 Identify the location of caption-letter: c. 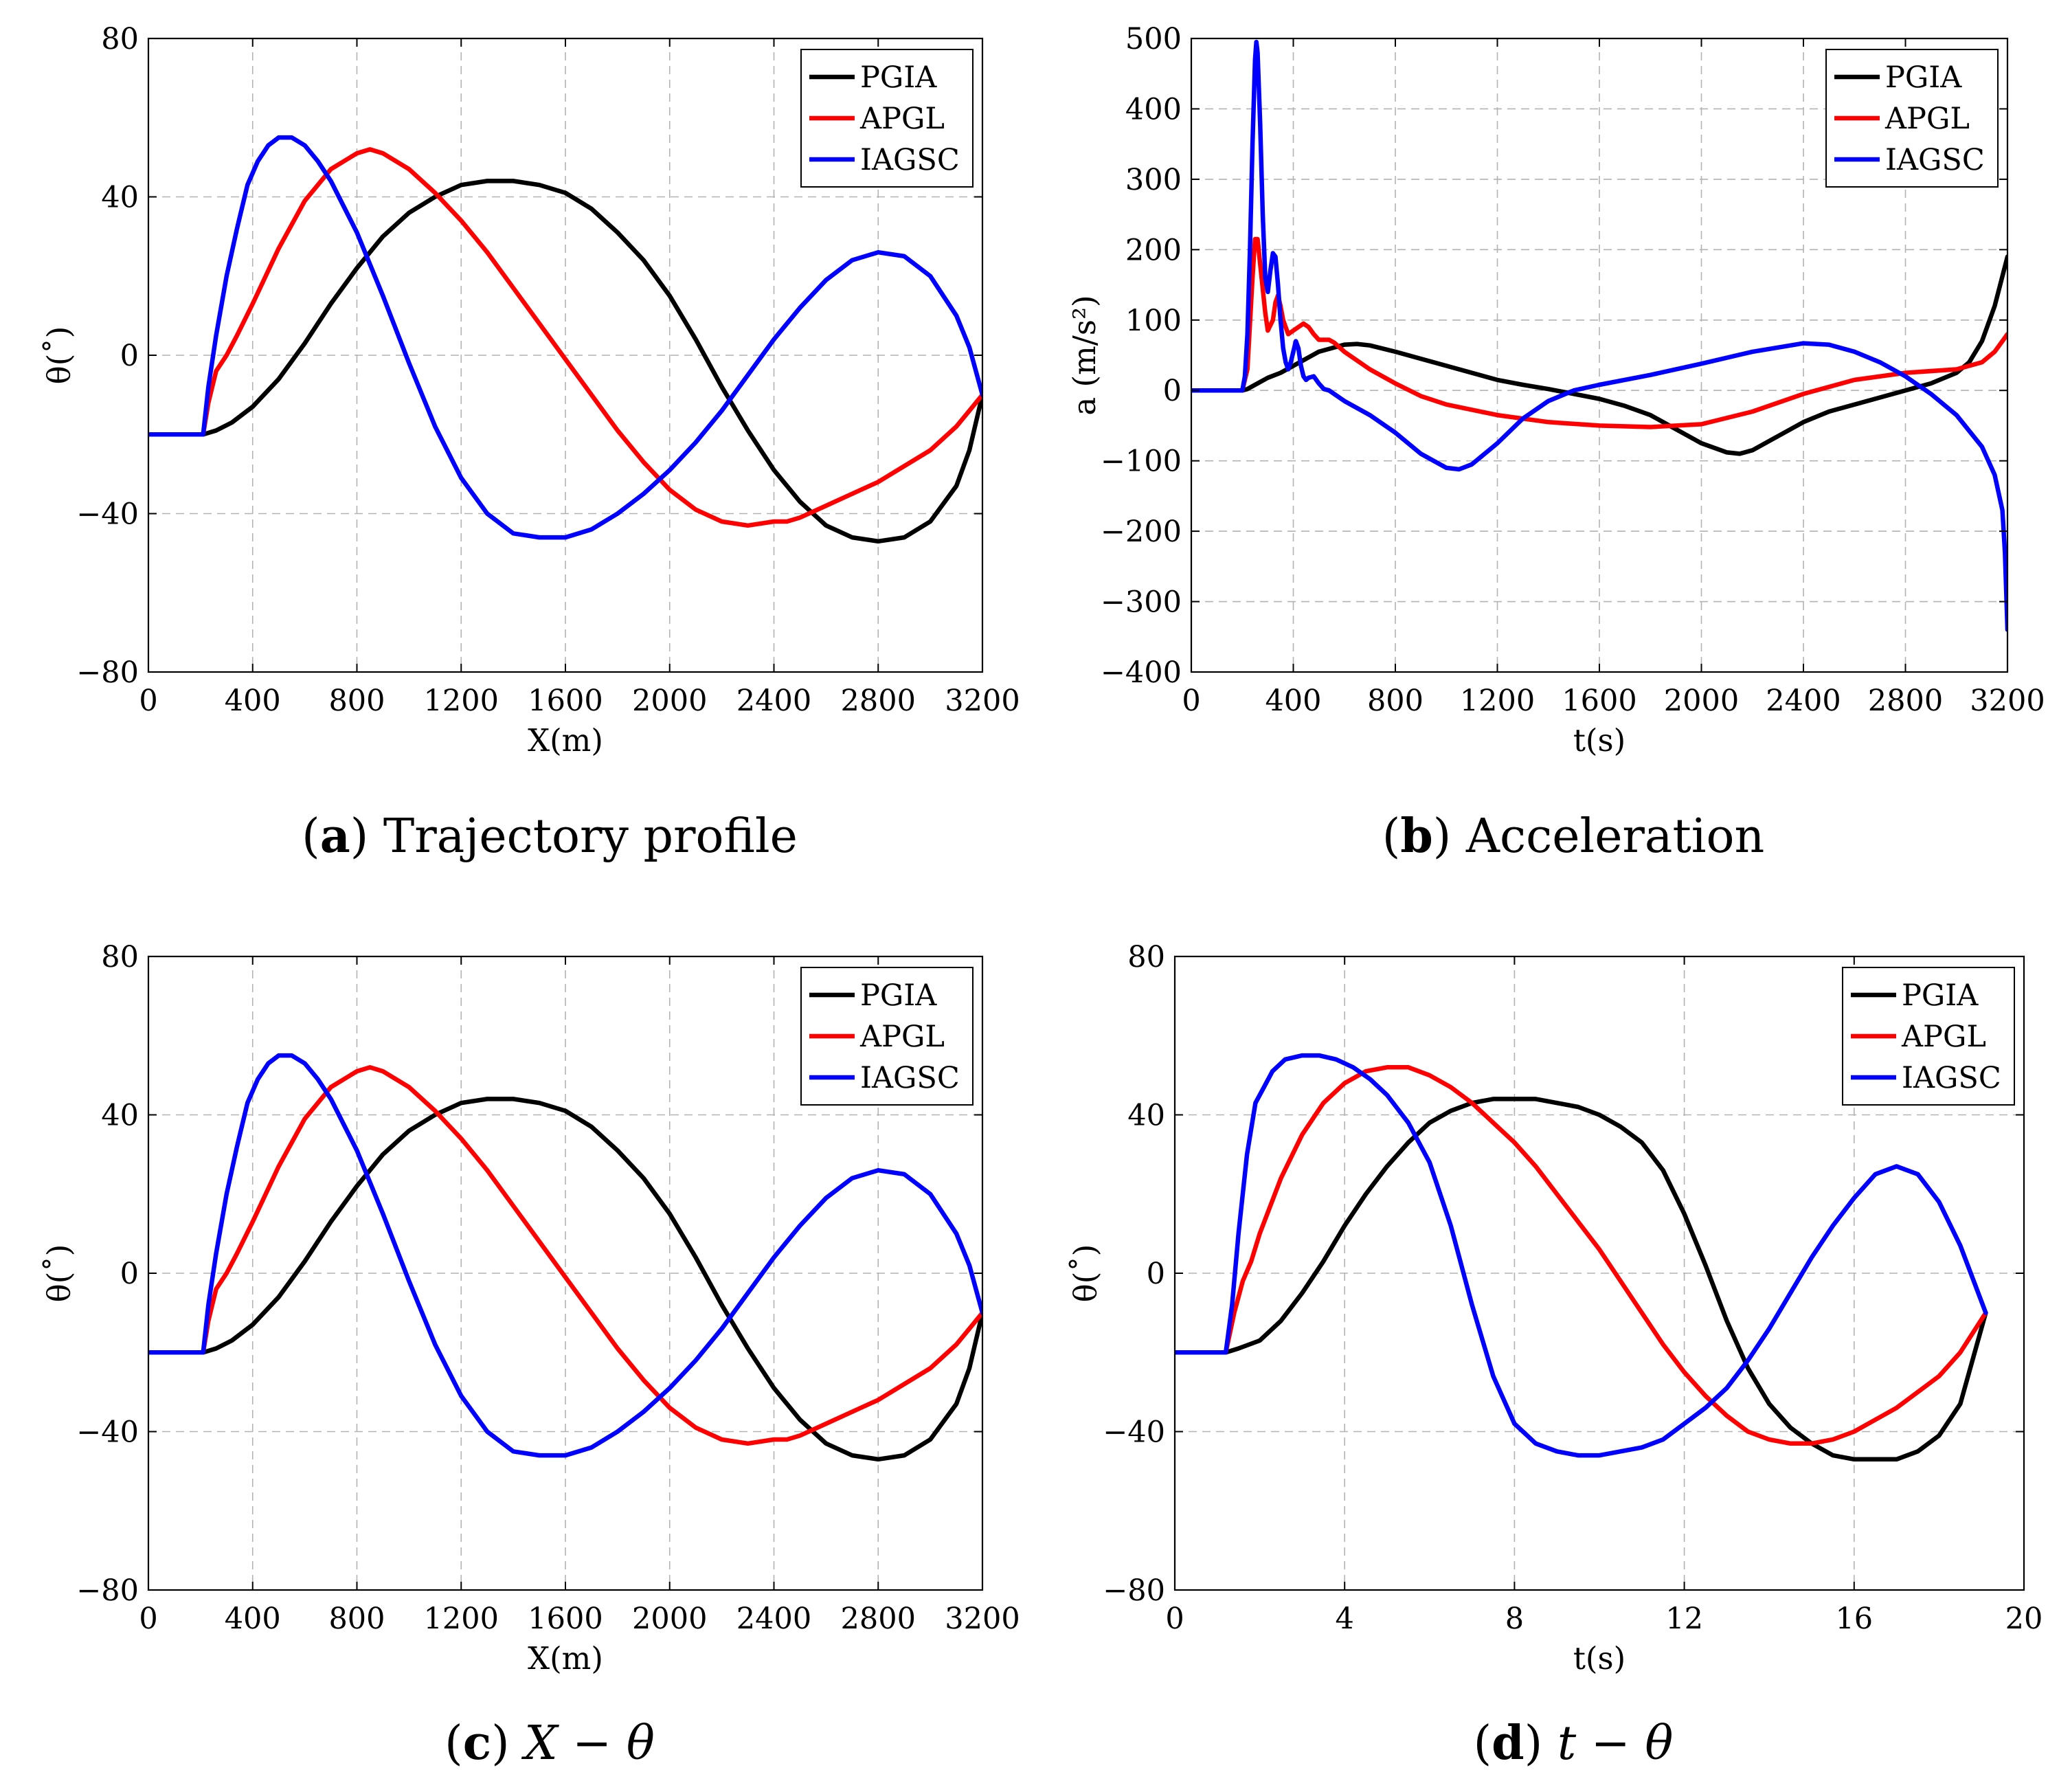
(477, 1743).